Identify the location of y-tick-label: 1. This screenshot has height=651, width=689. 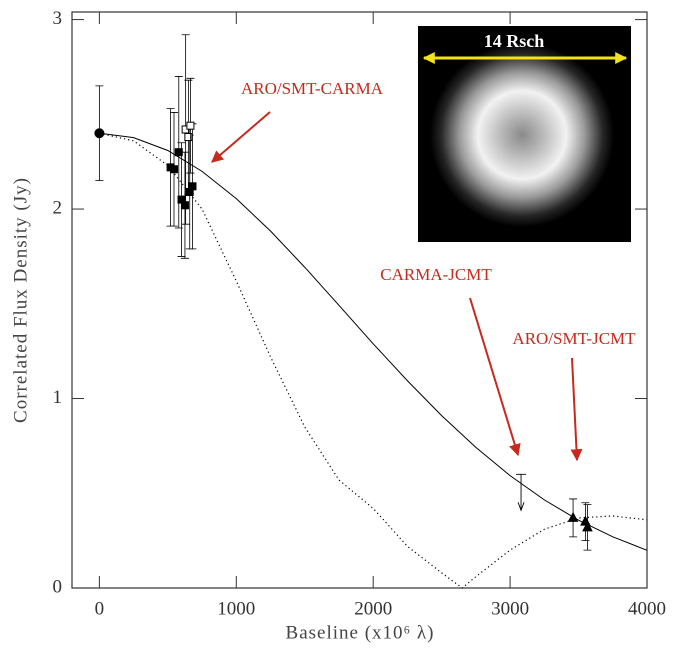
(58, 397).